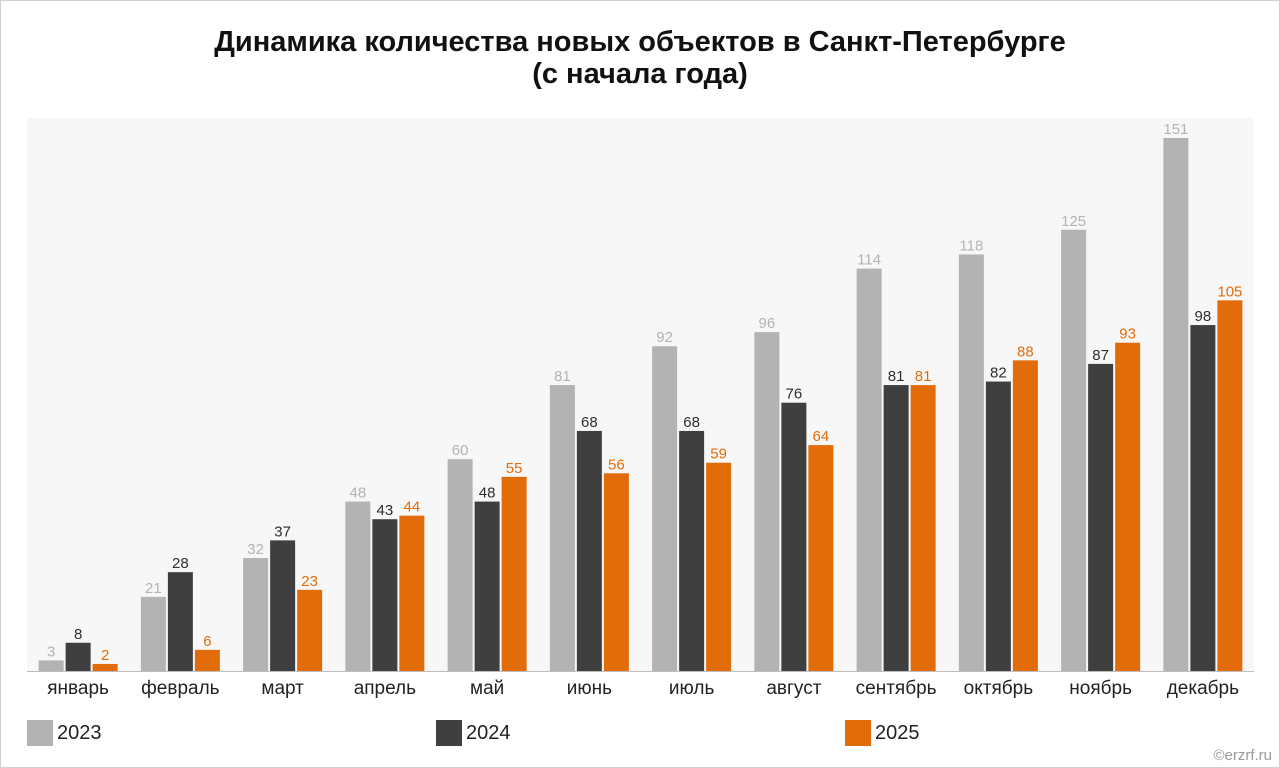 This screenshot has width=1280, height=768. Describe the element at coordinates (1127, 334) in the screenshot. I see `data-label-2025-ноябрь: 93` at that location.